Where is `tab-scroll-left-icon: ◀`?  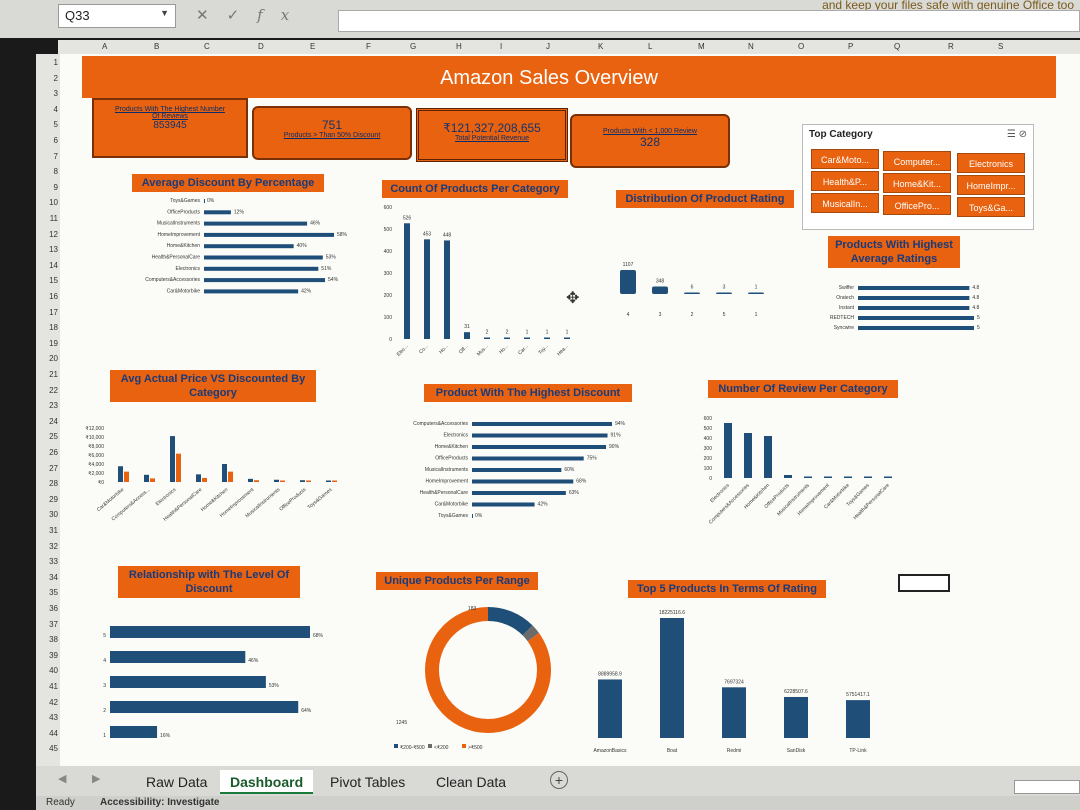
tab-scroll-left-icon: ◀ is located at coordinates (62, 779).